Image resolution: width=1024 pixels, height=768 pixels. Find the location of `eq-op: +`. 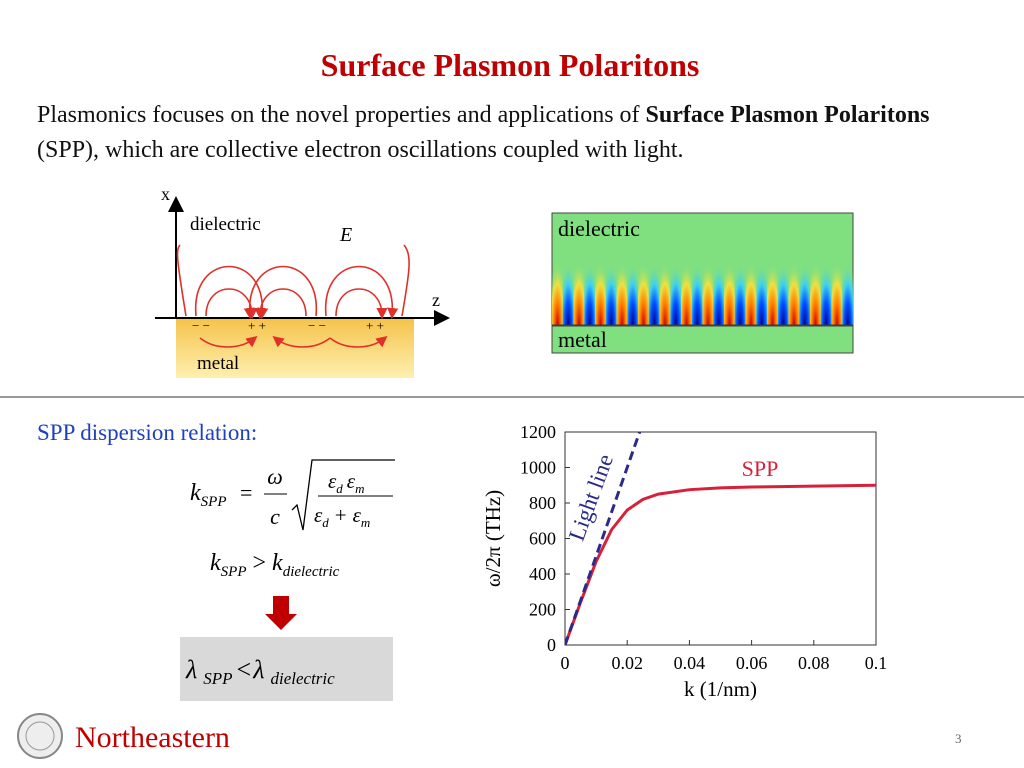

eq-op: + is located at coordinates (341, 515).